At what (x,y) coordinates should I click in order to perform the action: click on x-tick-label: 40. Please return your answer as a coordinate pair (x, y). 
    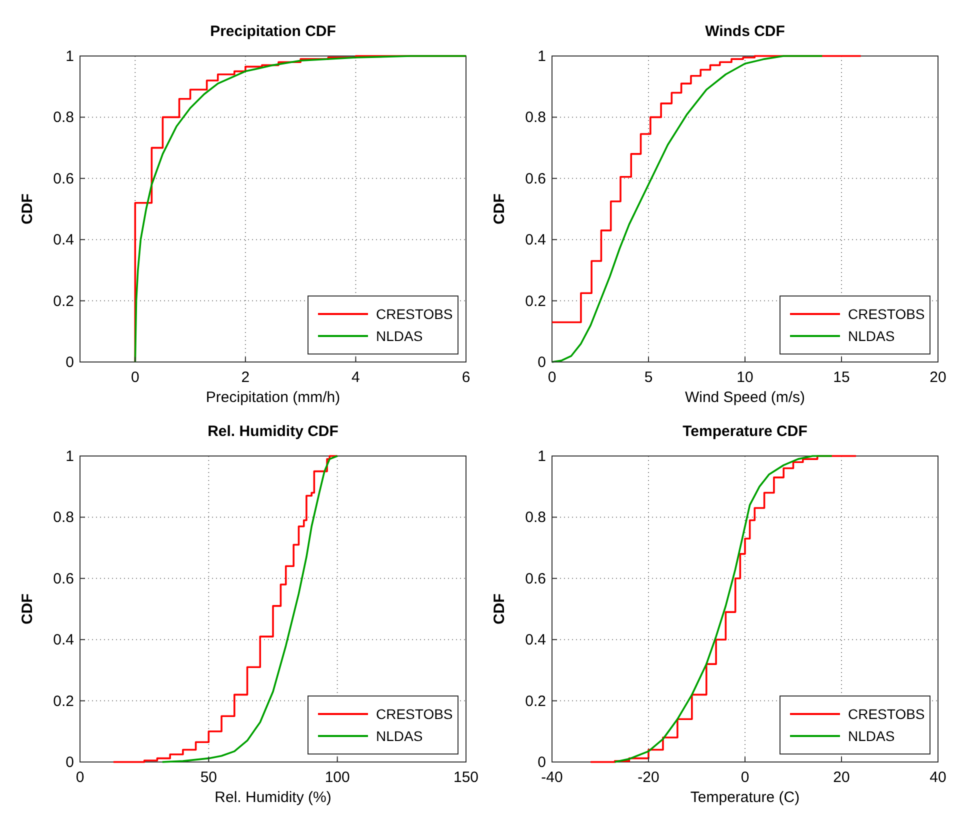
    Looking at the image, I should click on (938, 777).